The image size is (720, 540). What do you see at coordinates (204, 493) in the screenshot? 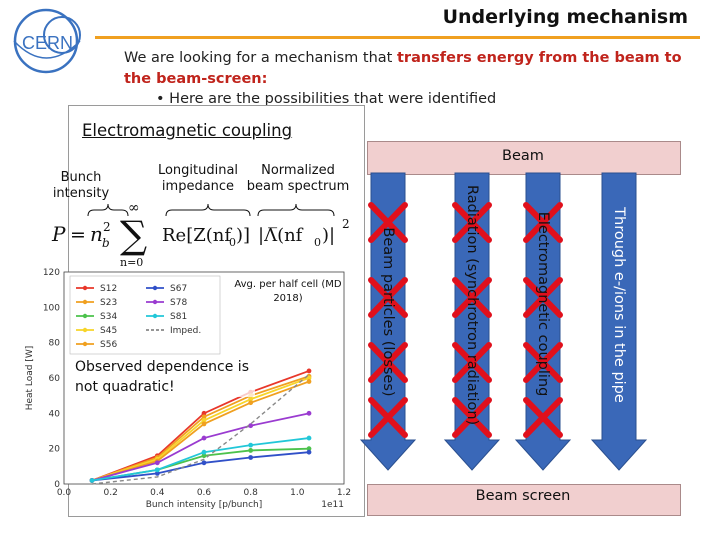
I see `x-tick-label: 0.6` at bounding box center [204, 493].